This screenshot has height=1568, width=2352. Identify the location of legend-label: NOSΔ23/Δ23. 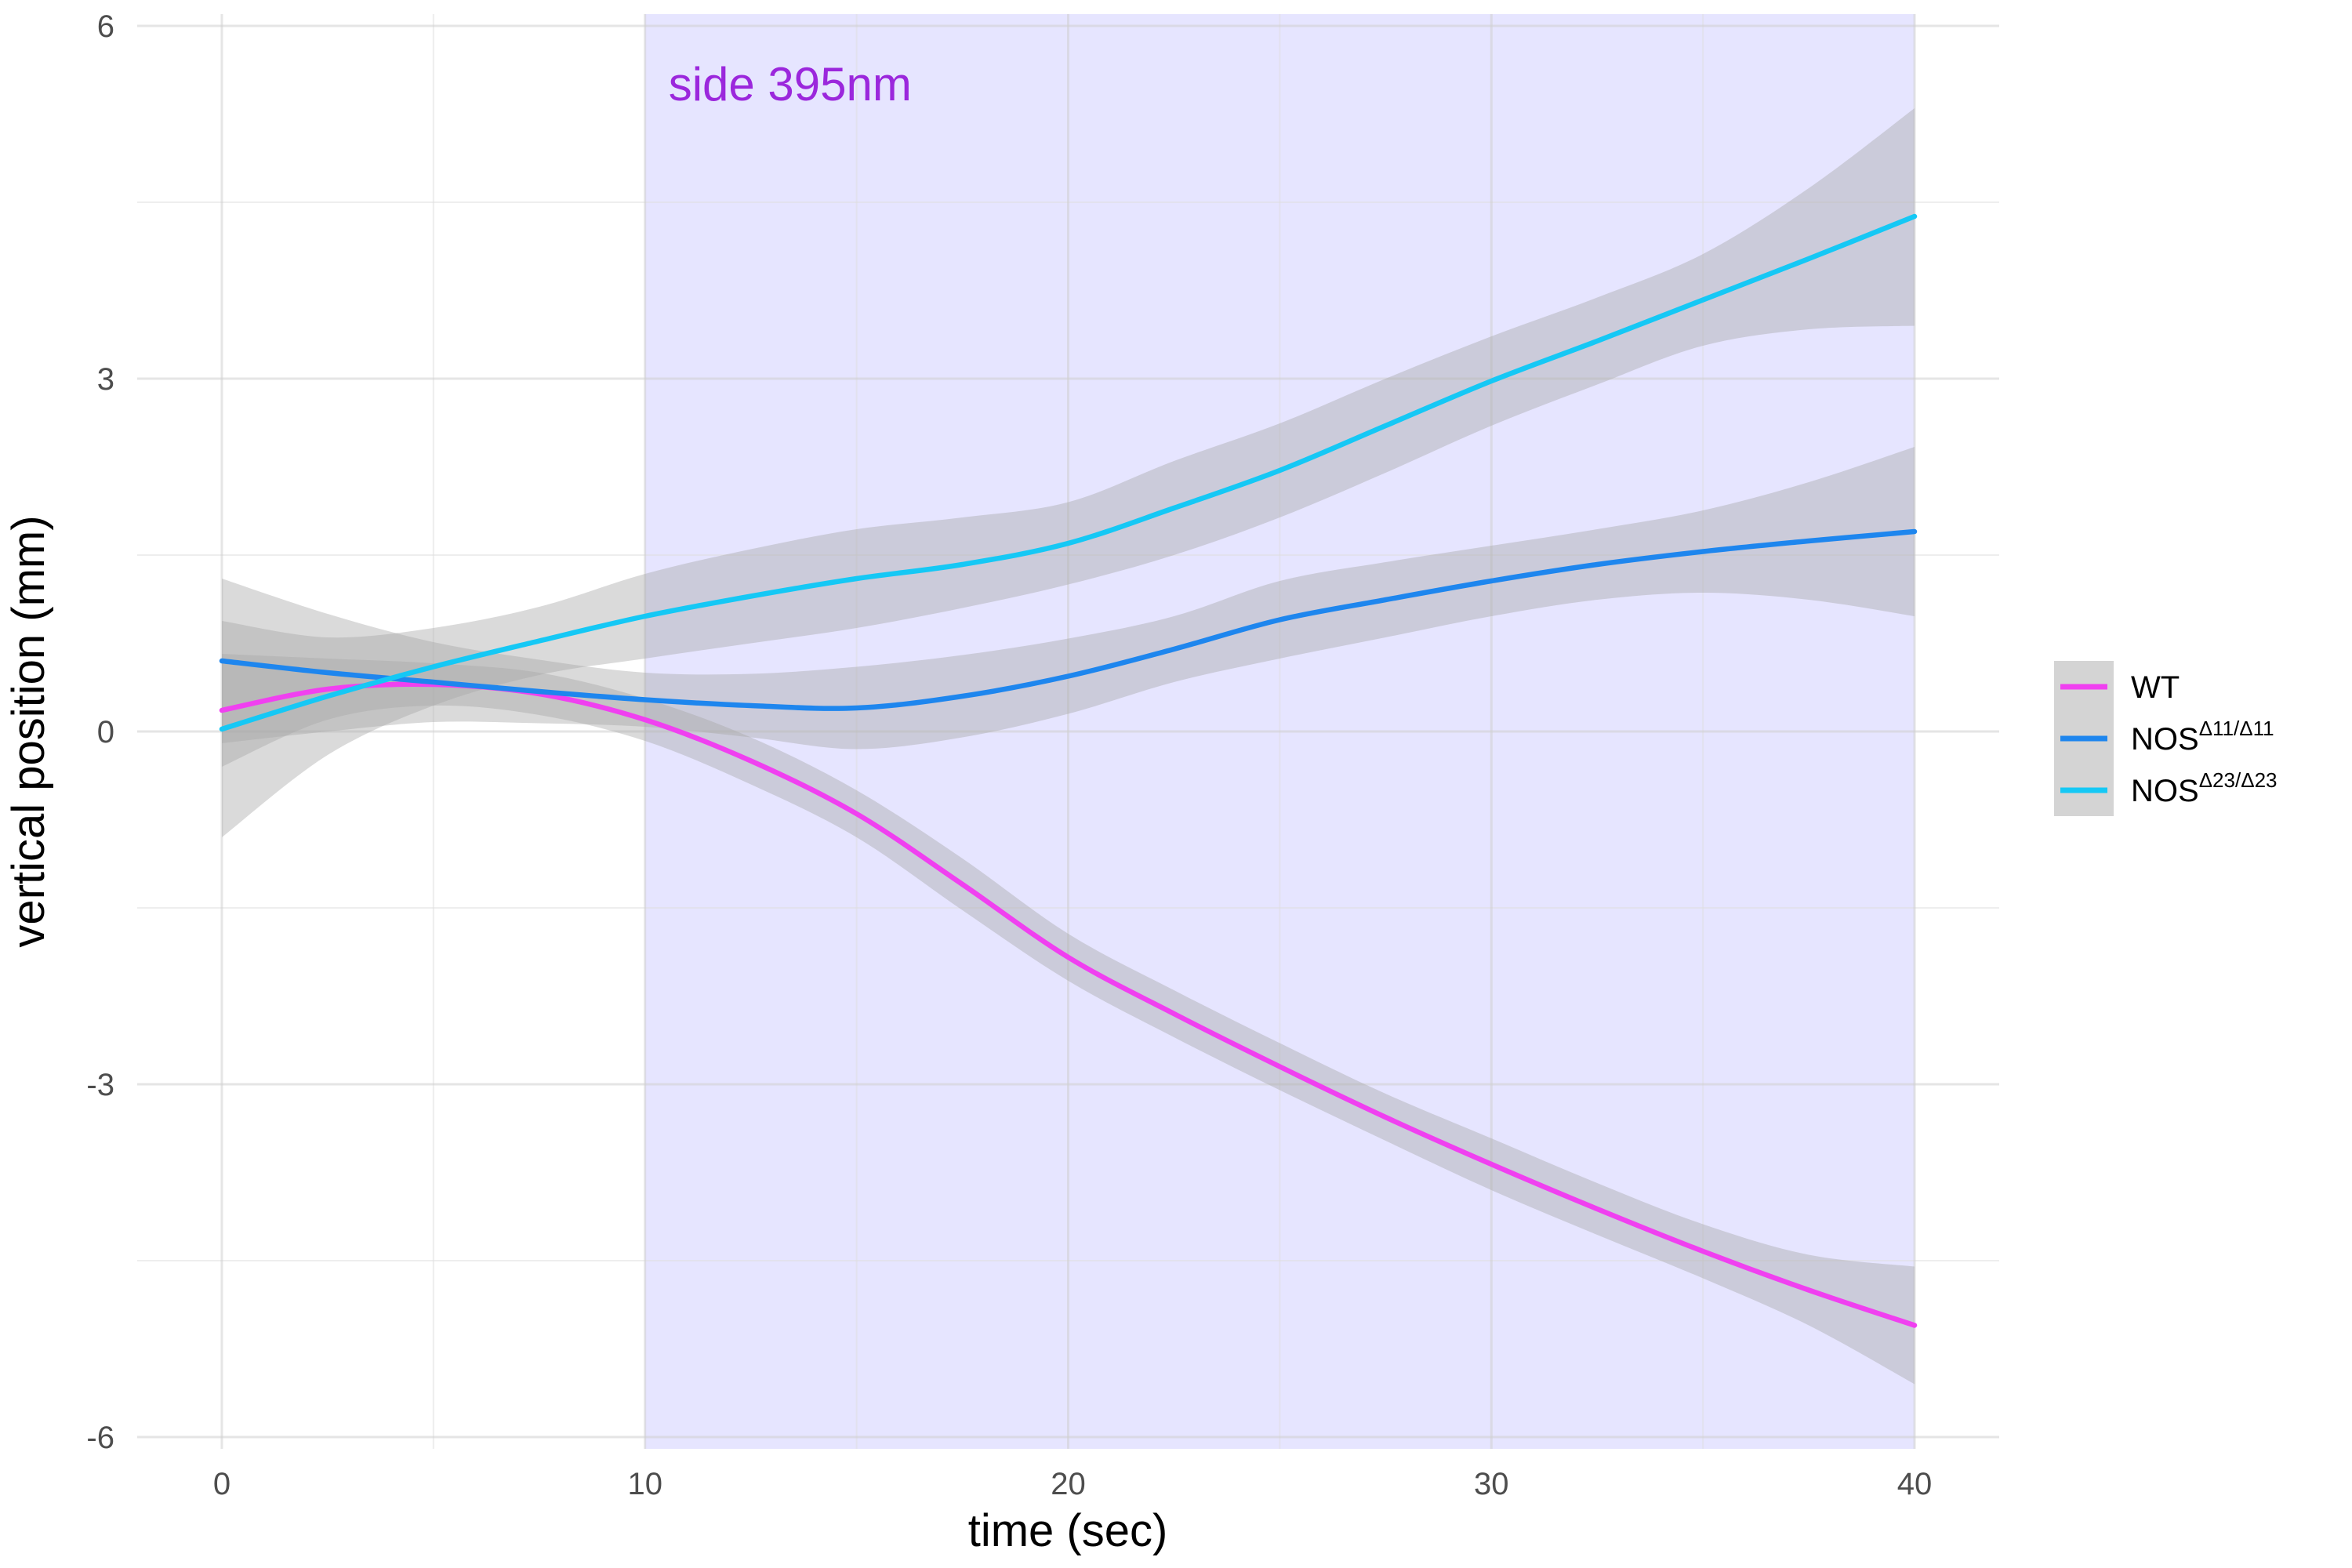
(2204, 788).